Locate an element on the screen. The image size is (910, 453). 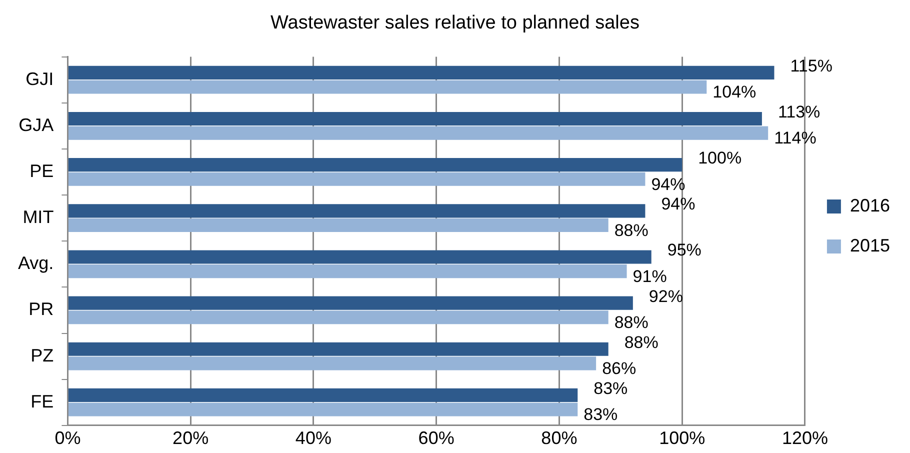
data-label: 86% is located at coordinates (619, 368).